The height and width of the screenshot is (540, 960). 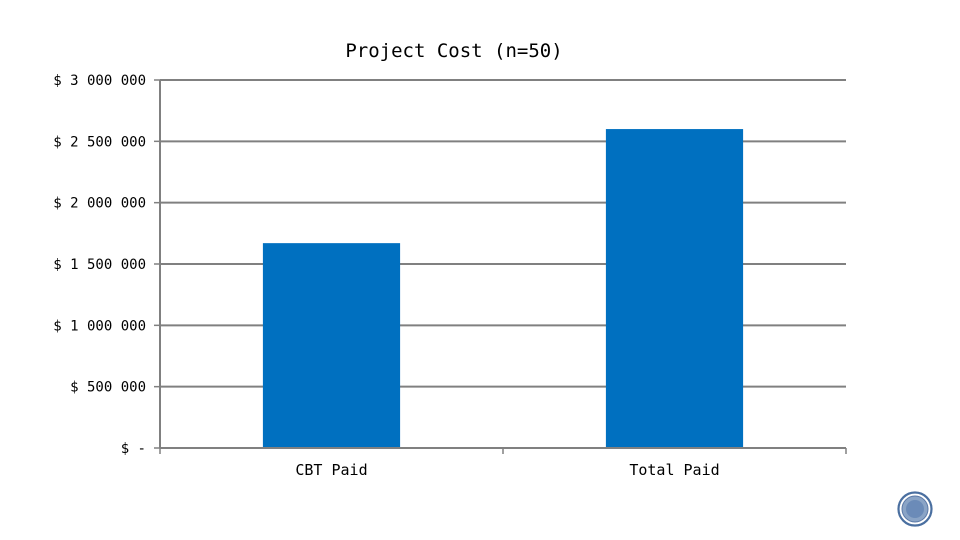 What do you see at coordinates (331, 470) in the screenshot?
I see `x-category-label: CBT Paid` at bounding box center [331, 470].